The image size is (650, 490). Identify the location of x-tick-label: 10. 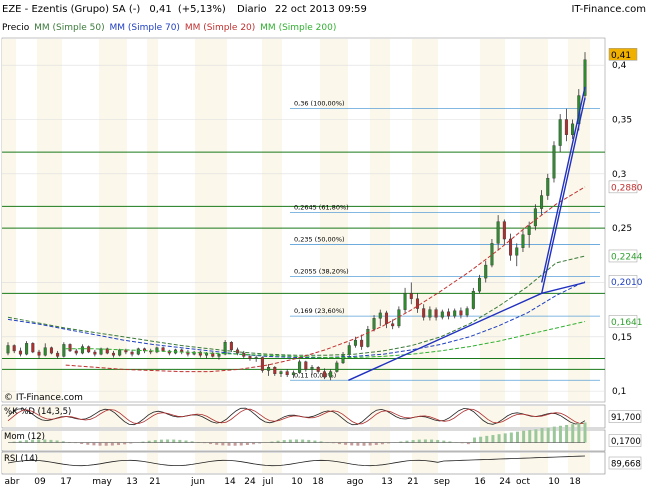
(554, 482).